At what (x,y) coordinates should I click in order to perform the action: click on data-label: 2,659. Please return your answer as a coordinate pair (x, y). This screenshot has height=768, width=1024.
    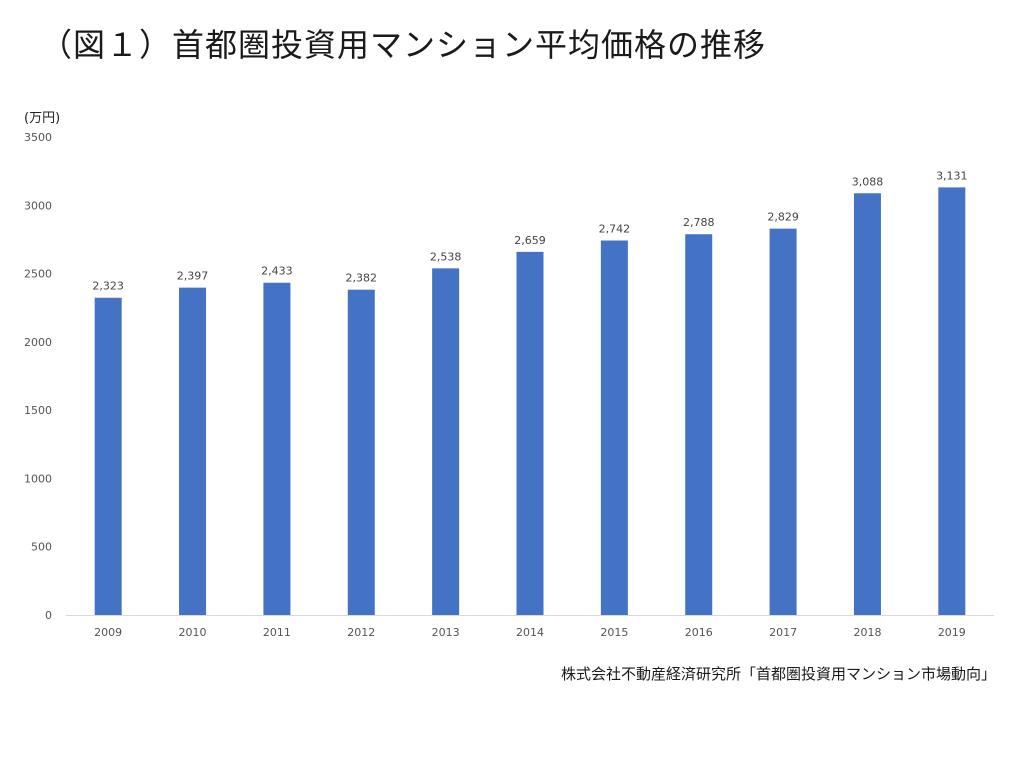
    Looking at the image, I should click on (530, 240).